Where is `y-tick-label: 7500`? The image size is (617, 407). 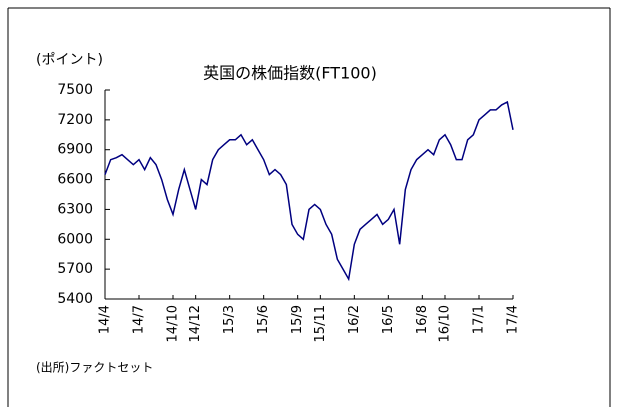 y-tick-label: 7500 is located at coordinates (75, 90).